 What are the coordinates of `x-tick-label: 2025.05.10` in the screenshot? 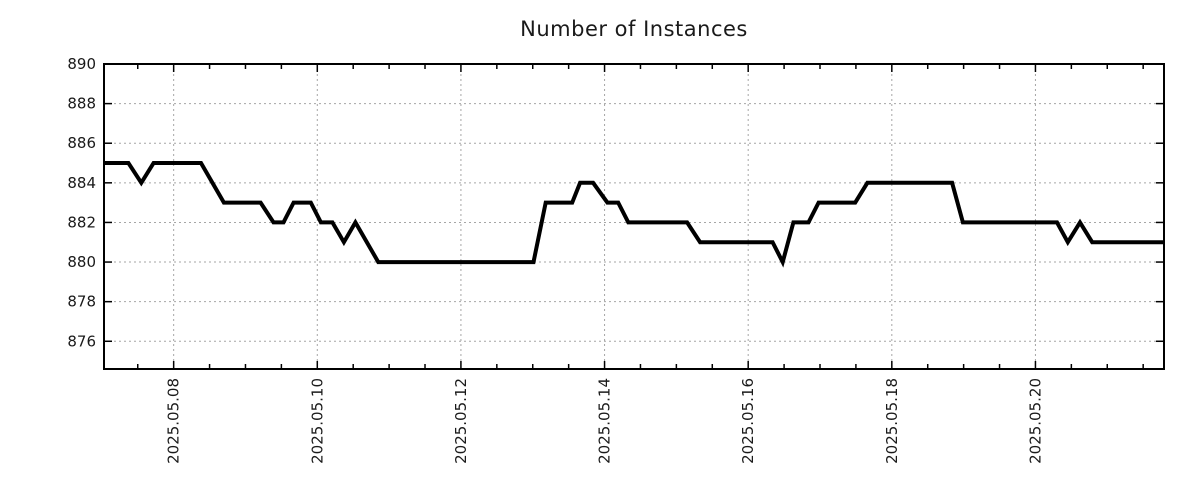 It's located at (317, 421).